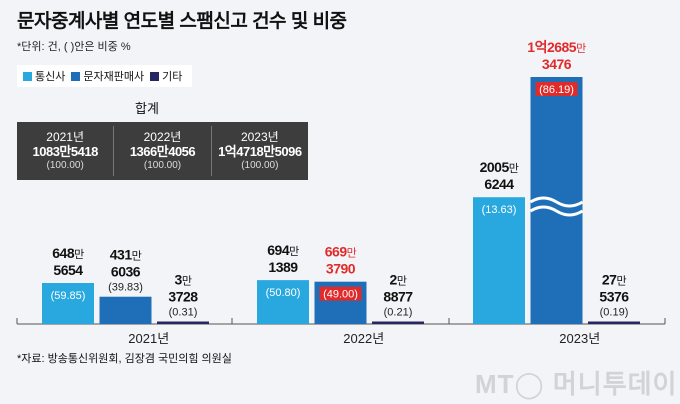 This screenshot has width=680, height=404. I want to click on unit-note: *단위: 건, ( )안은 비중 %, so click(74, 47).